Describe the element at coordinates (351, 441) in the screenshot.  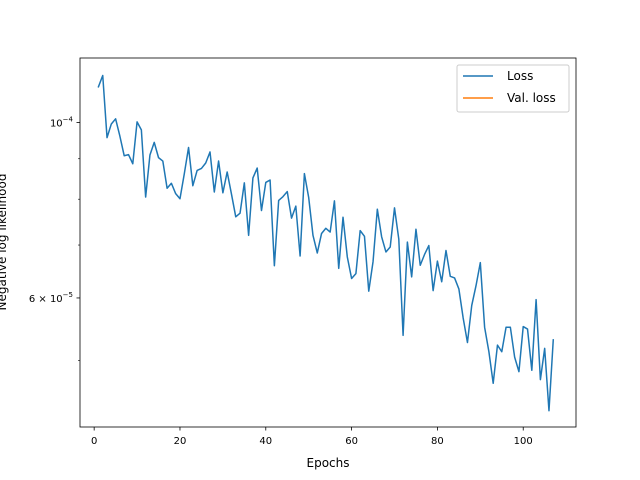
I see `x-tick-label: 60` at that location.